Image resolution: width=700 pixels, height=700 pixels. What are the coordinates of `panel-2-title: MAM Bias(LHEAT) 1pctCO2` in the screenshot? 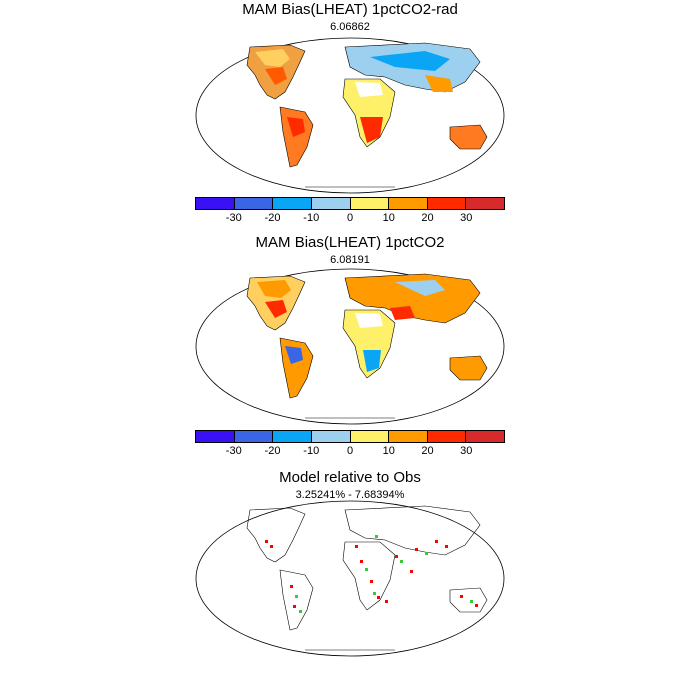 It's located at (350, 242).